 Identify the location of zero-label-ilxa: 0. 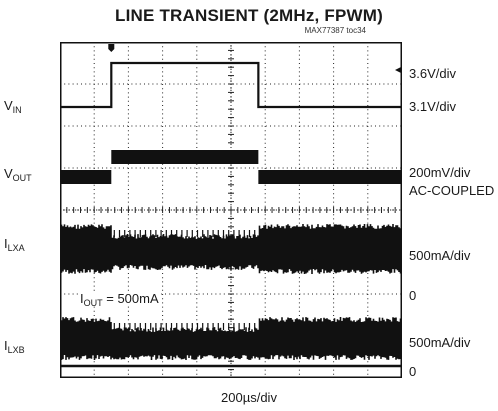
(413, 295).